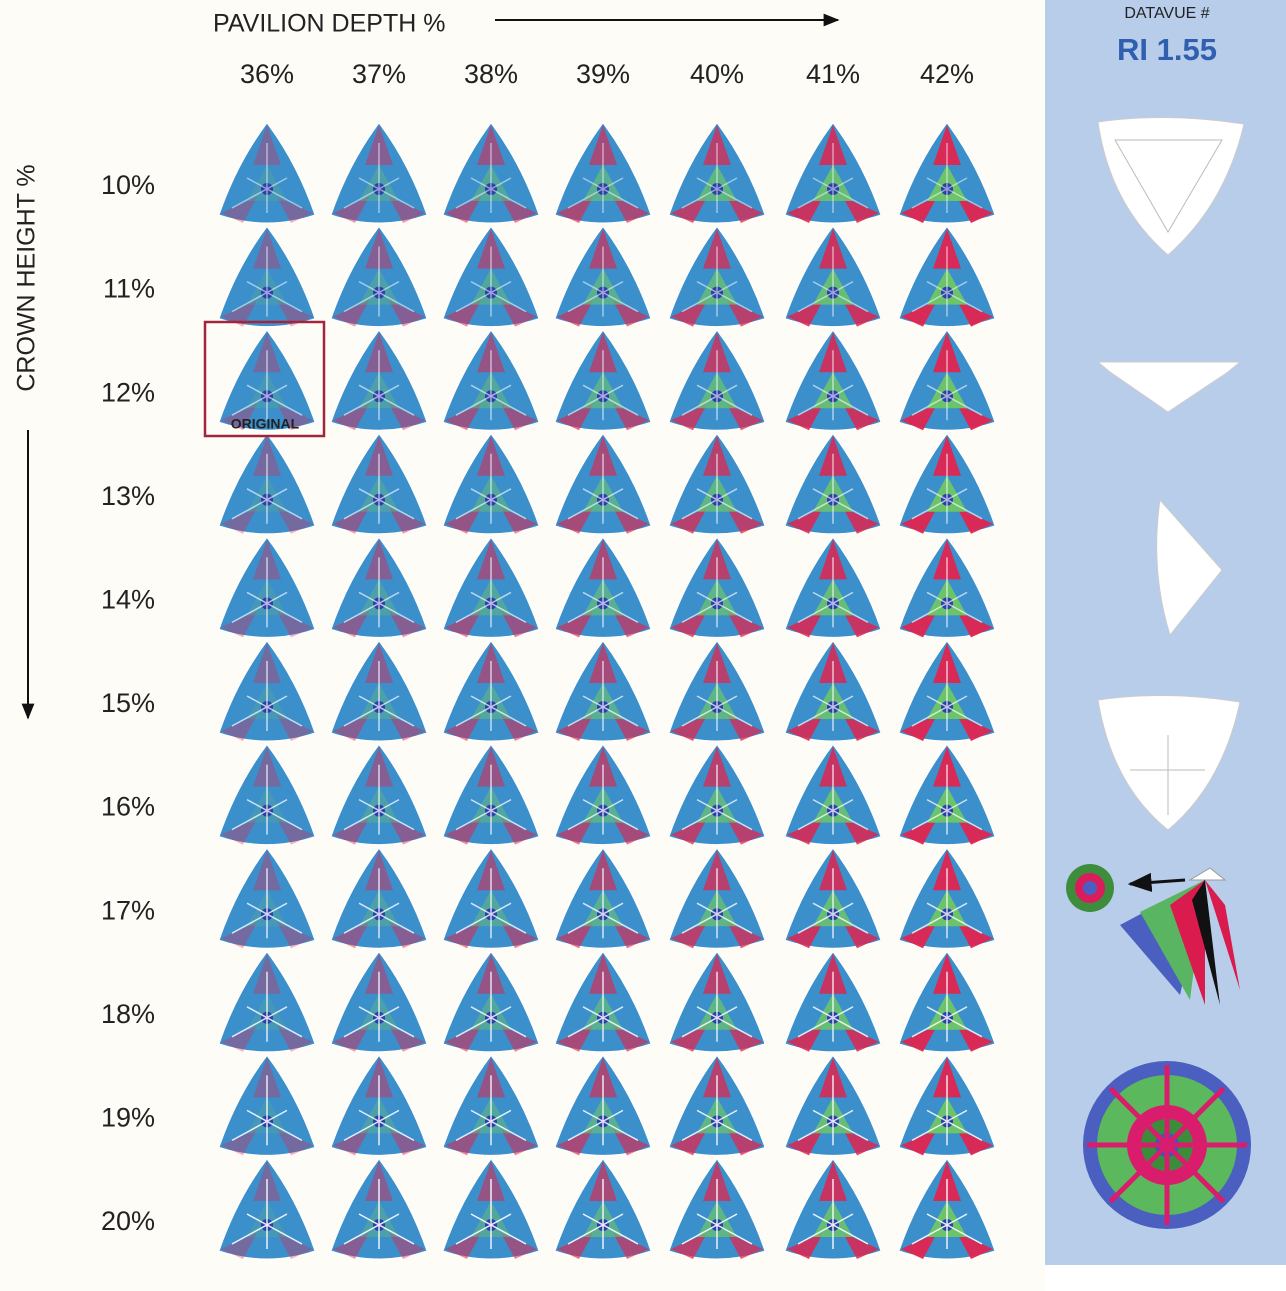 This screenshot has width=1286, height=1291. What do you see at coordinates (1171, 186) in the screenshot?
I see `top-view` at bounding box center [1171, 186].